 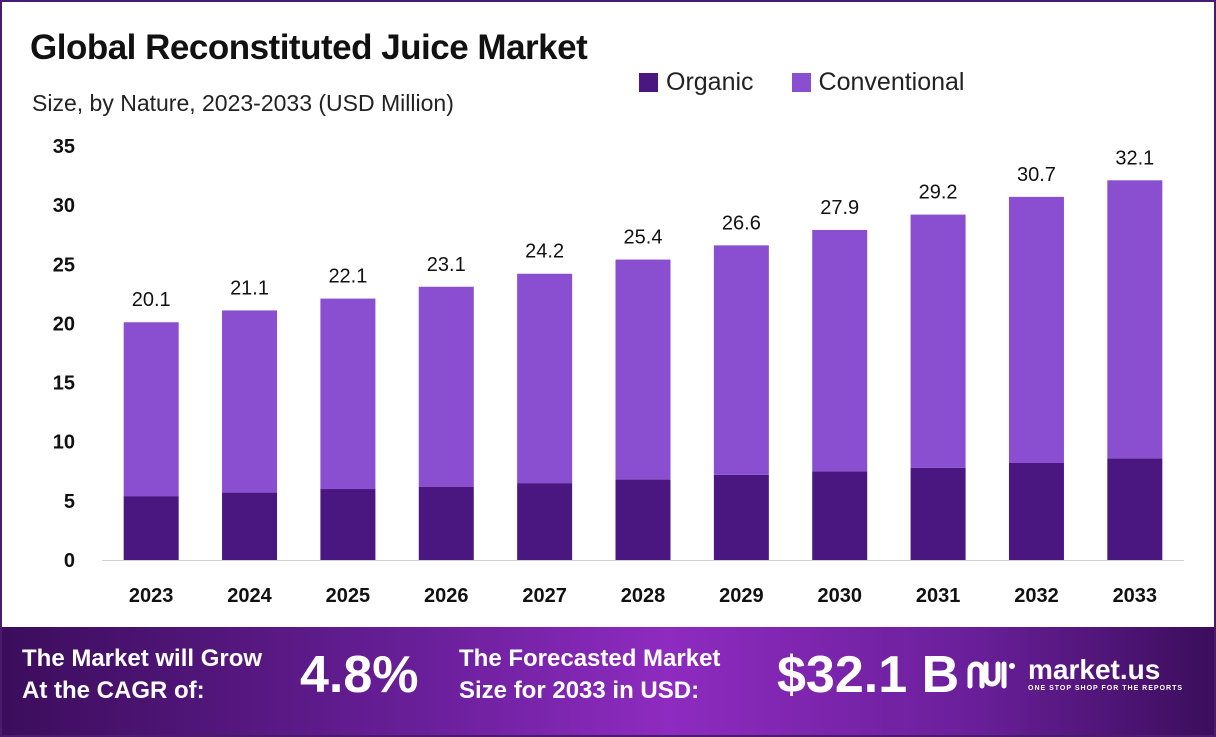 What do you see at coordinates (151, 300) in the screenshot?
I see `bar-total-label: 20.1` at bounding box center [151, 300].